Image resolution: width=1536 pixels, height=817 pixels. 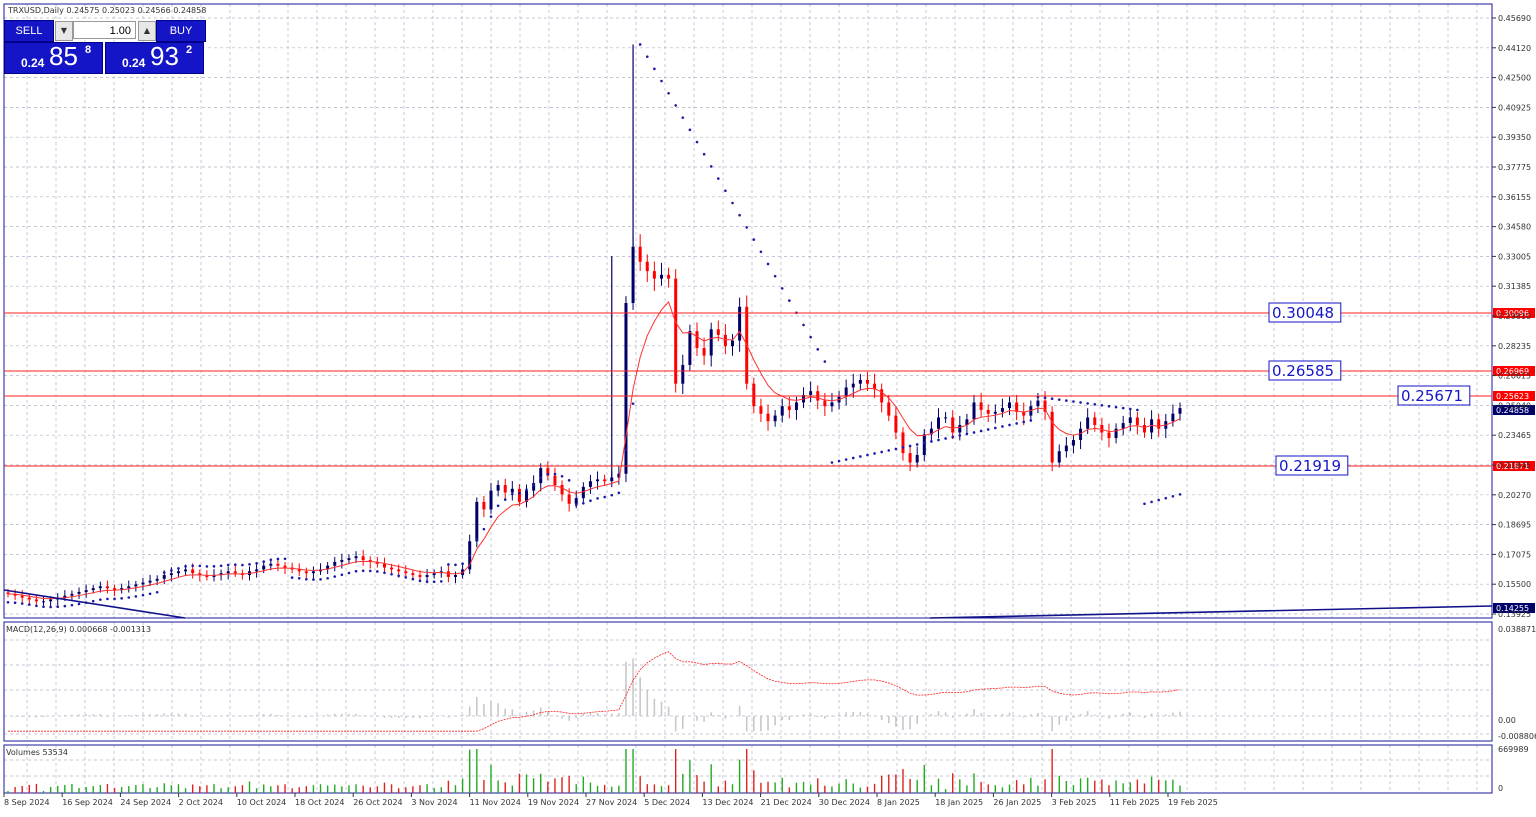 I want to click on lot-size-input: 1.00, so click(x=104, y=30).